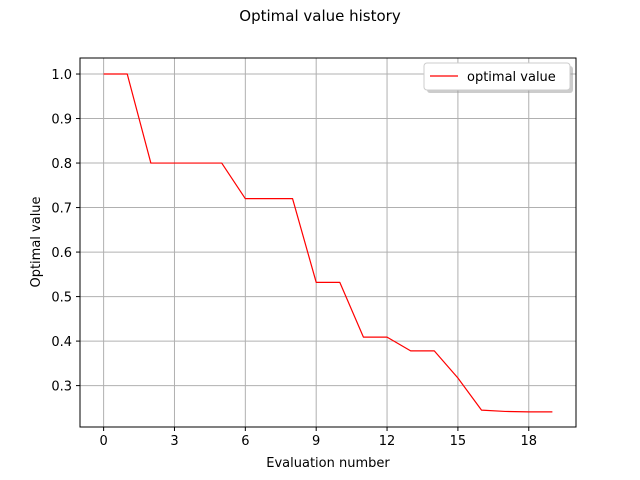  I want to click on x-tick-label: 9, so click(316, 441).